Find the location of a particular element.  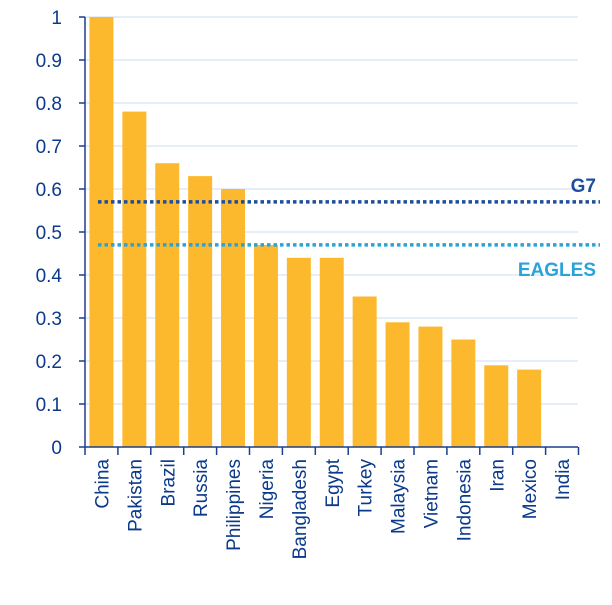

x-tick-label: Russia is located at coordinates (201, 488).